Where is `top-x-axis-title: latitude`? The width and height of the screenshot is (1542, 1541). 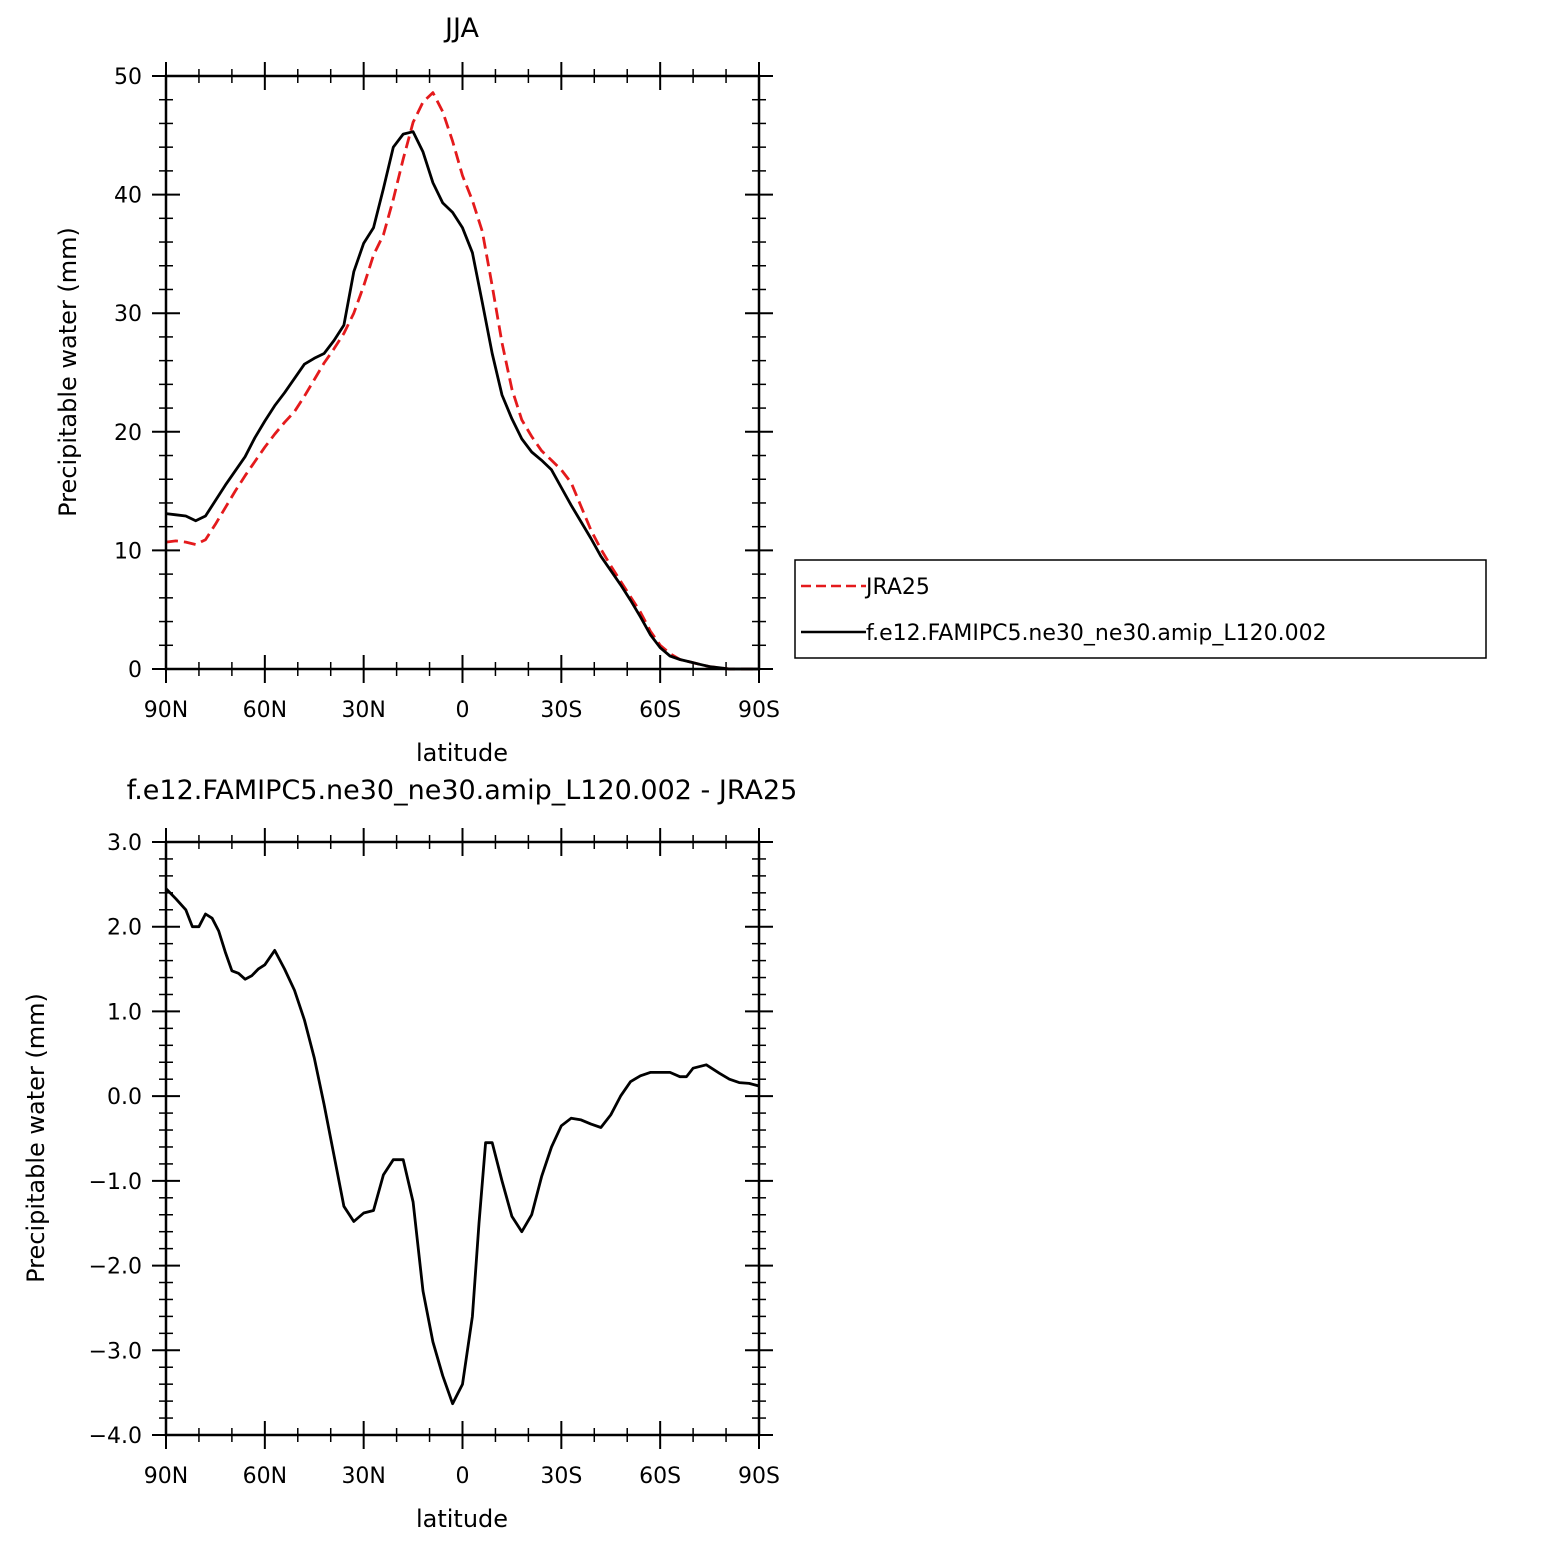
top-x-axis-title: latitude is located at coordinates (462, 753).